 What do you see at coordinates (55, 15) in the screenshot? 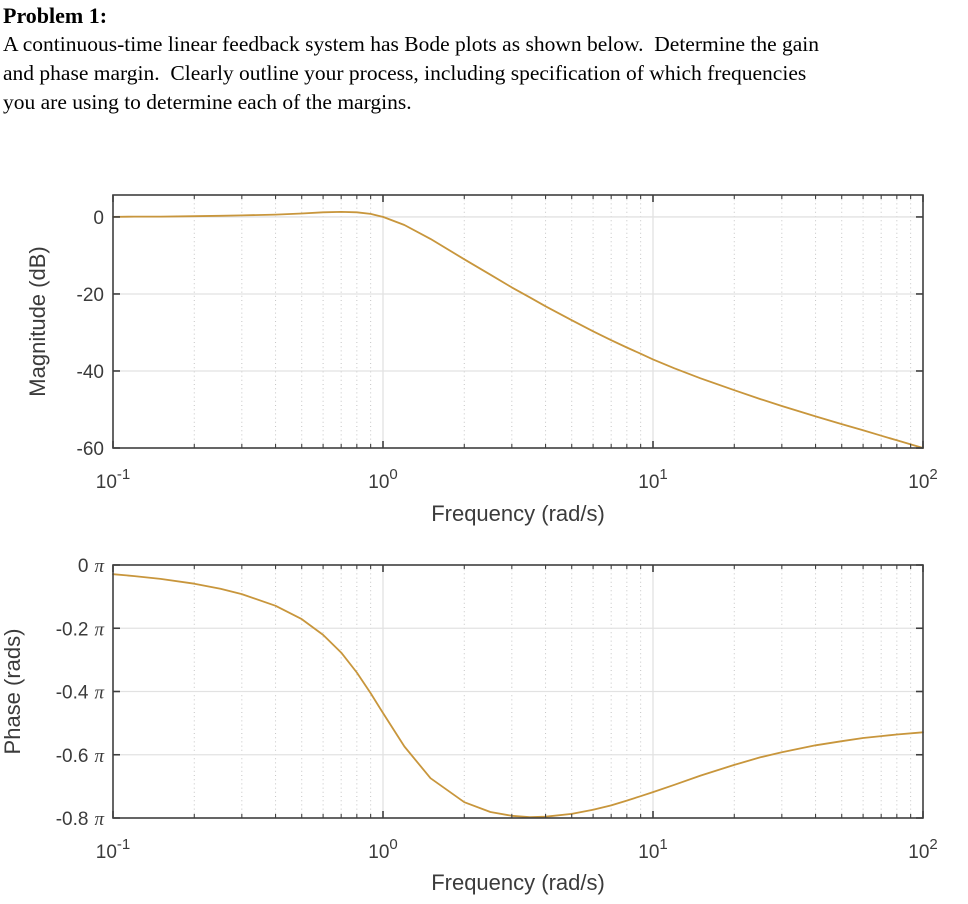
I see `problem-title: Problem 1:` at bounding box center [55, 15].